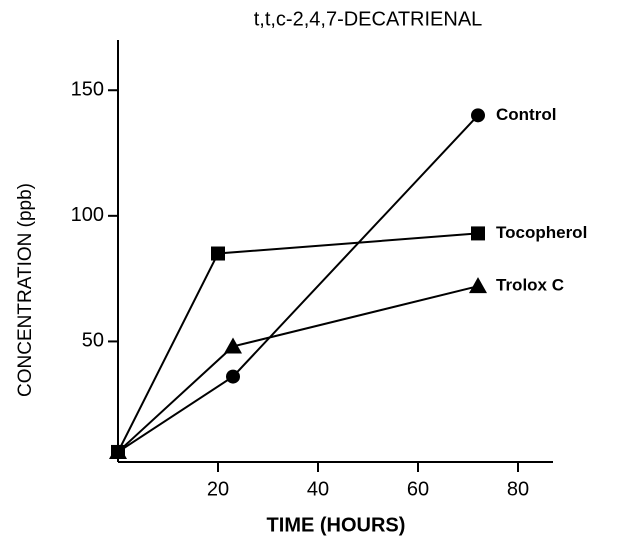 The image size is (618, 548). What do you see at coordinates (418, 489) in the screenshot?
I see `x-tick-label: 60` at bounding box center [418, 489].